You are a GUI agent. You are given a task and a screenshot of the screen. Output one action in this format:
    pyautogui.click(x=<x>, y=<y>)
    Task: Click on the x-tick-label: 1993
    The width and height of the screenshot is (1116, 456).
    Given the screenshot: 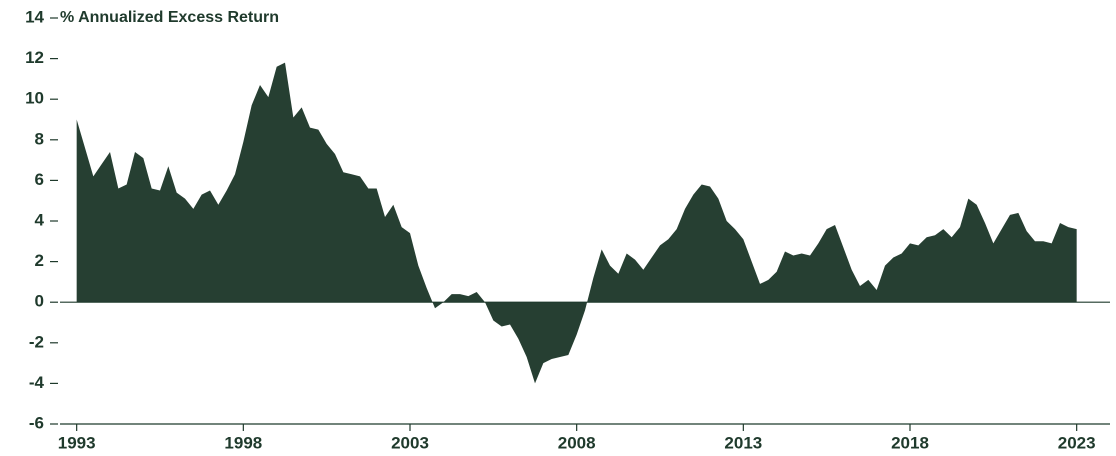 What is the action you would take?
    pyautogui.click(x=77, y=442)
    